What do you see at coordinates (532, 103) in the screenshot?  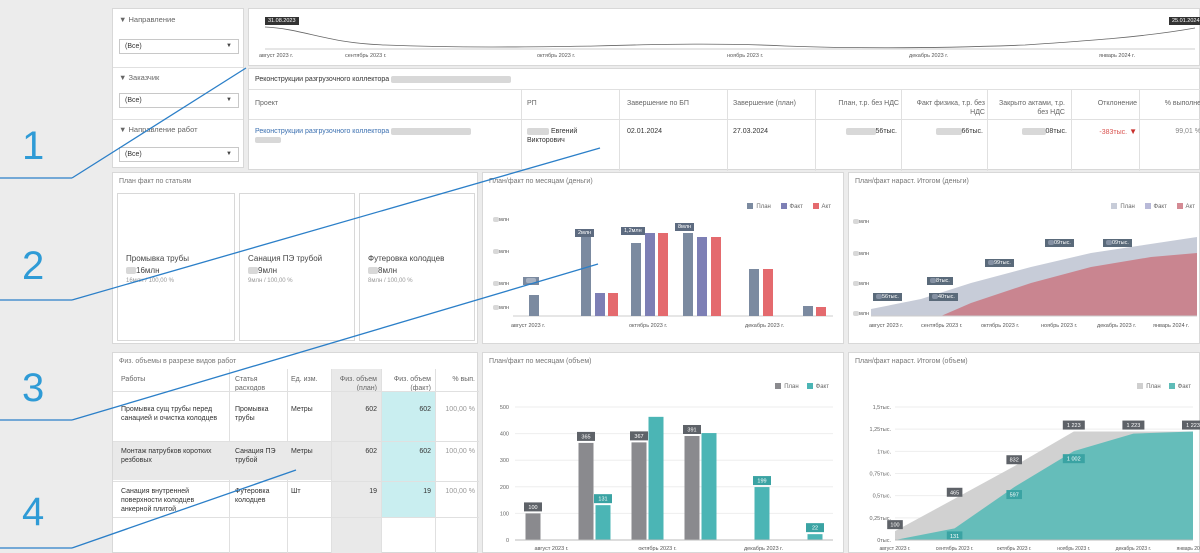 I see `col-header-rp: РП` at bounding box center [532, 103].